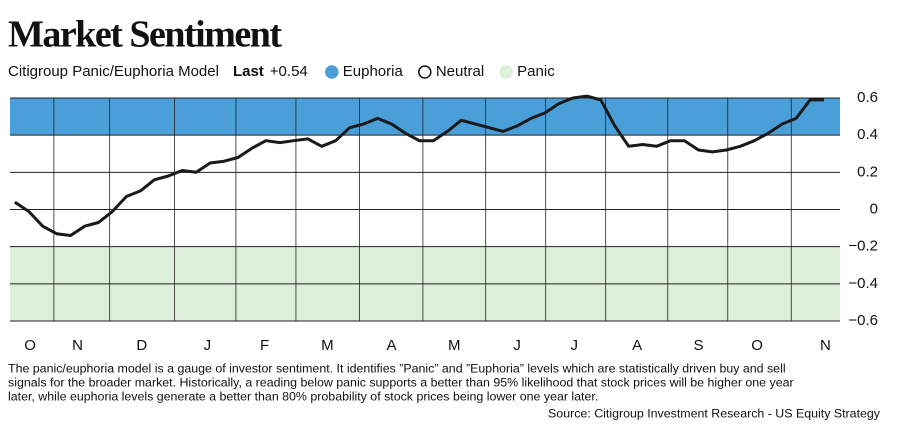 Image resolution: width=900 pixels, height=427 pixels. Describe the element at coordinates (248, 71) in the screenshot. I see `last-label: Last` at that location.